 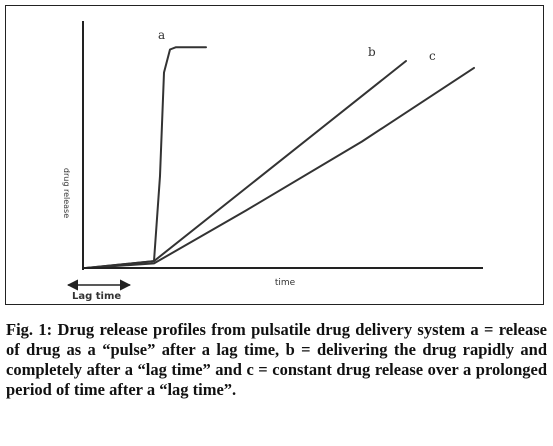 What do you see at coordinates (372, 52) in the screenshot?
I see `series-label-b: b` at bounding box center [372, 52].